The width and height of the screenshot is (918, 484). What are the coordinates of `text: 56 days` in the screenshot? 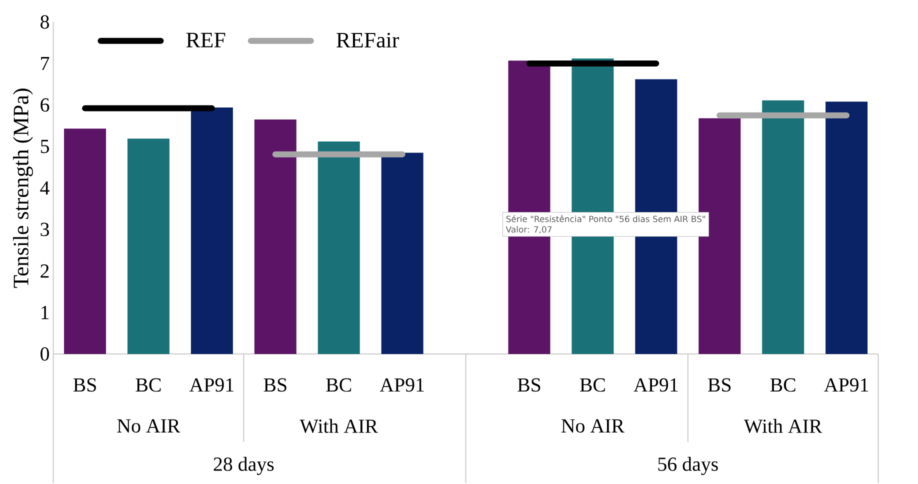 It's located at (688, 466).